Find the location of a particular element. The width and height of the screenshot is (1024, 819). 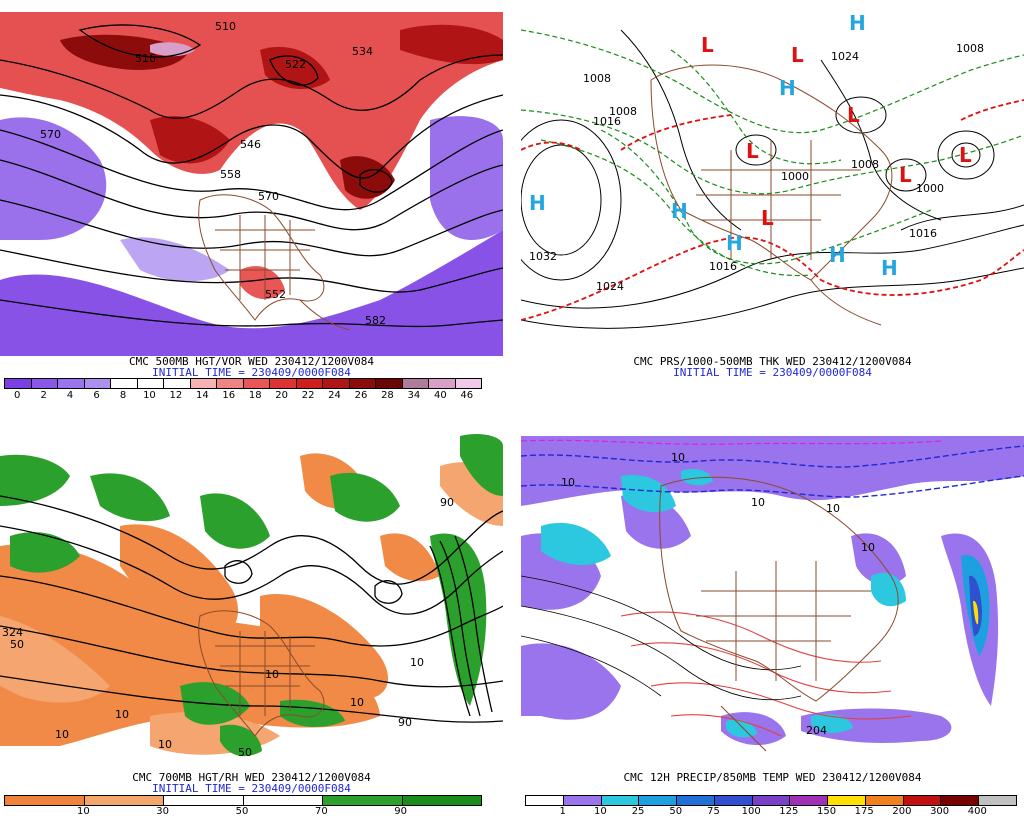

contour-label: 522 is located at coordinates (295, 64).